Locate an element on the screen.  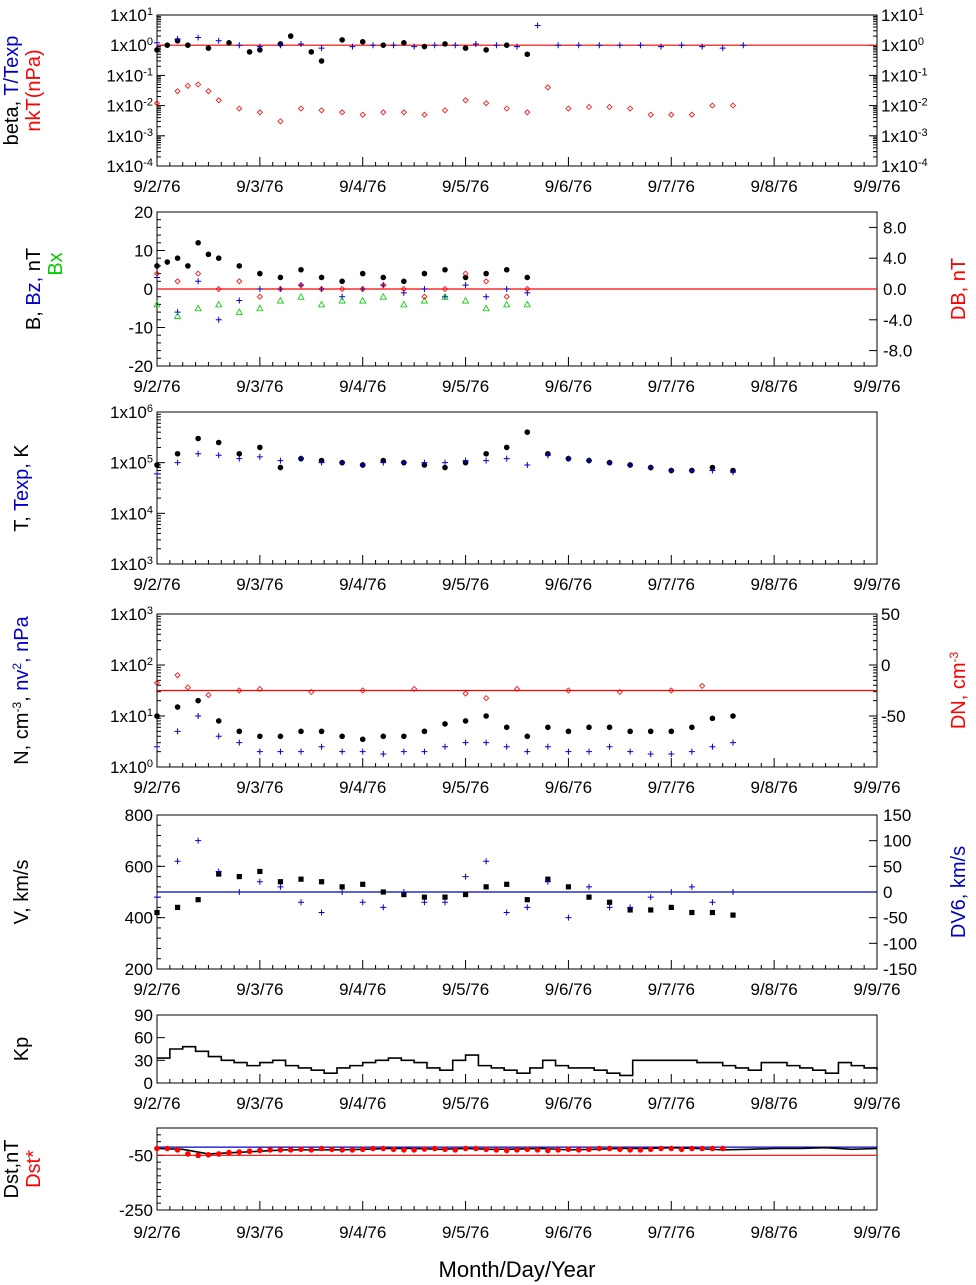
panel-b-bz-point is located at coordinates (259, 289).